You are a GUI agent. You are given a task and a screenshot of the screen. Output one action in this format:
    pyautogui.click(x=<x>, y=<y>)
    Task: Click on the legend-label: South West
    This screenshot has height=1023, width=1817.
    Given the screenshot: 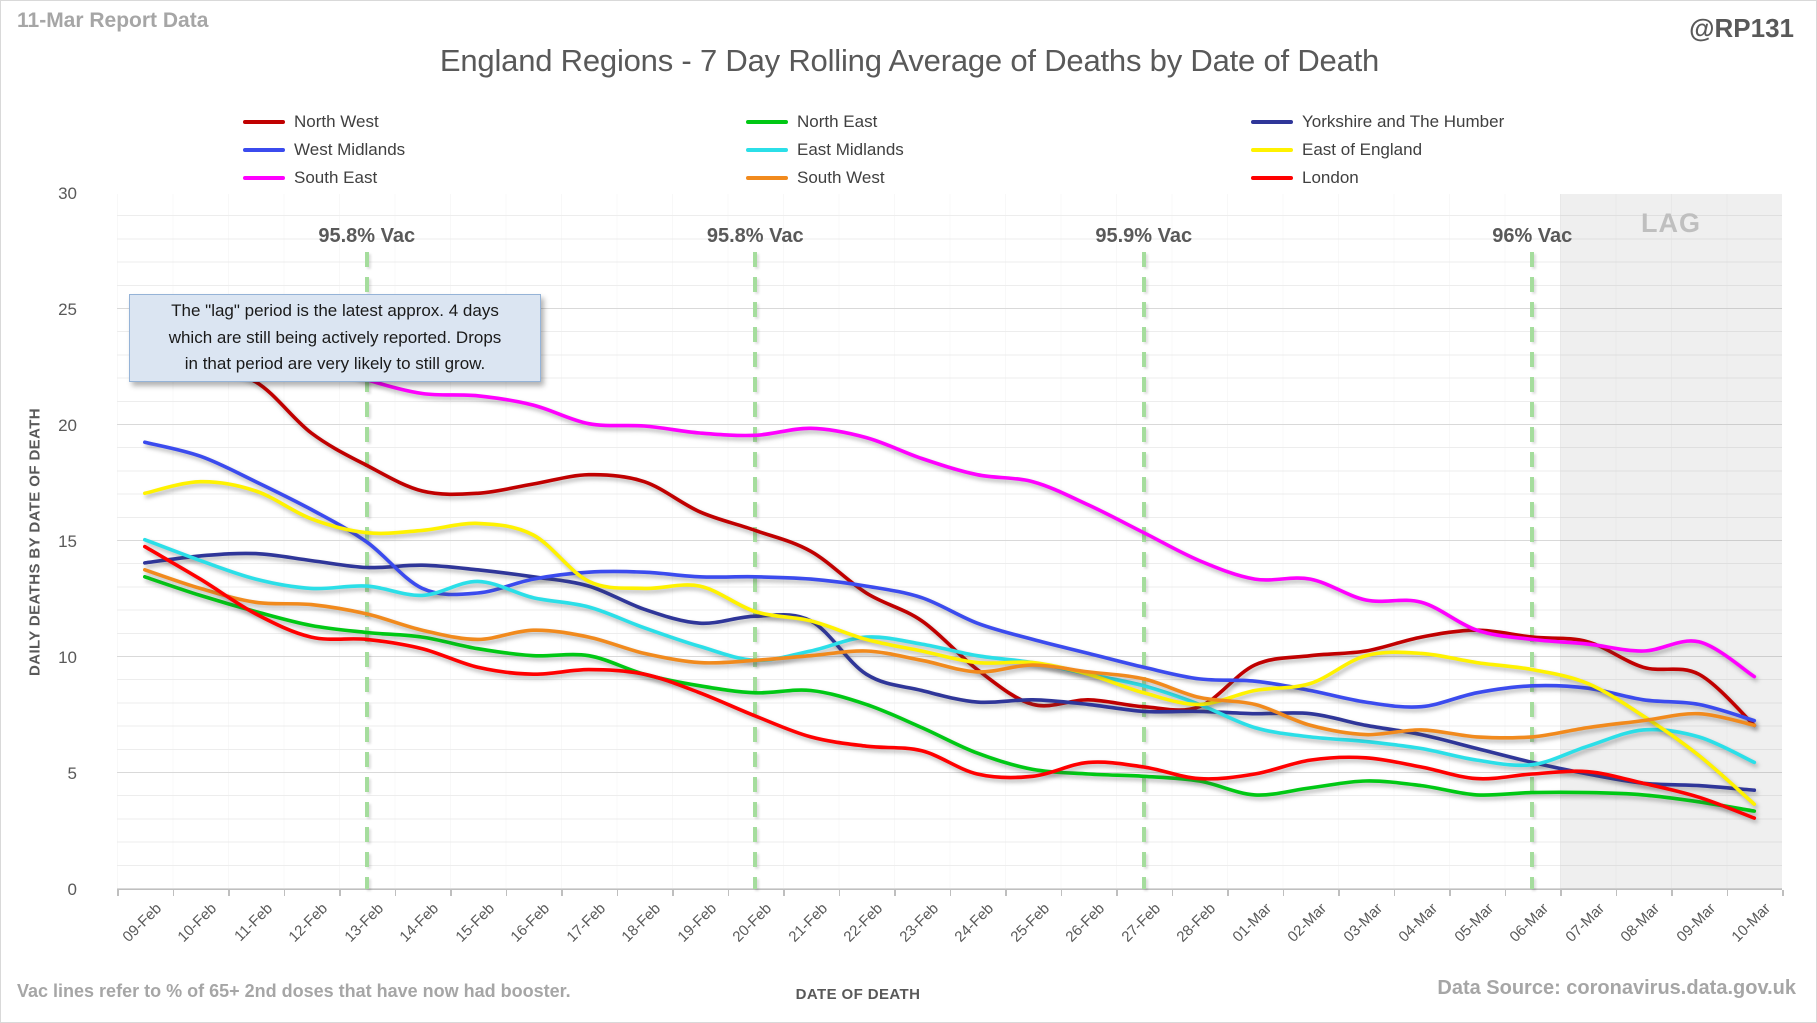 What is the action you would take?
    pyautogui.click(x=841, y=177)
    